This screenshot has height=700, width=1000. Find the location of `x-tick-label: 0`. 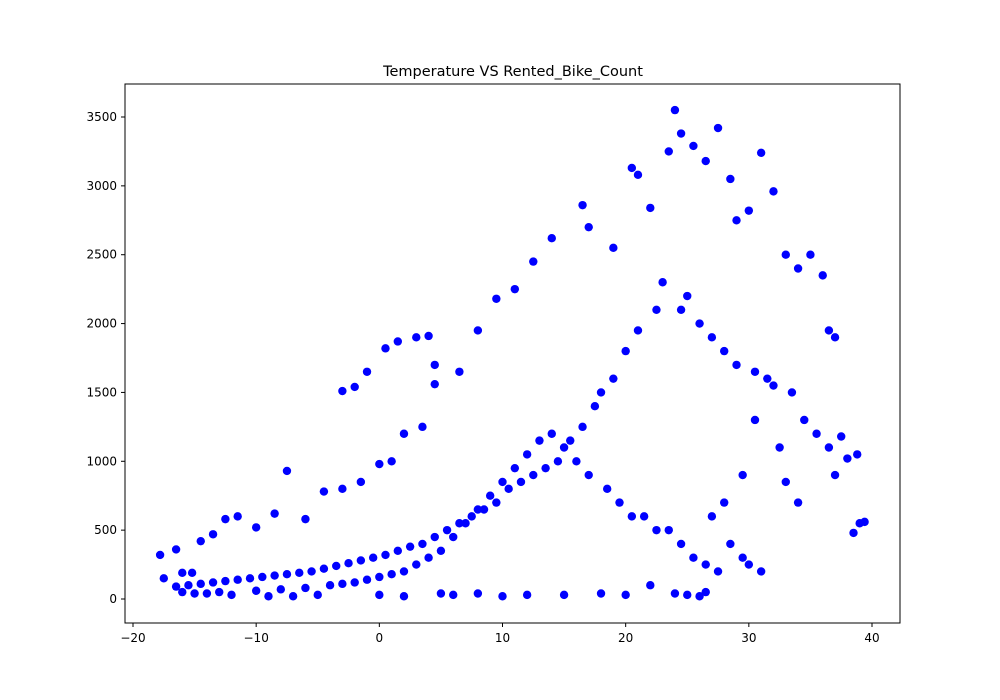

x-tick-label: 0 is located at coordinates (380, 638).